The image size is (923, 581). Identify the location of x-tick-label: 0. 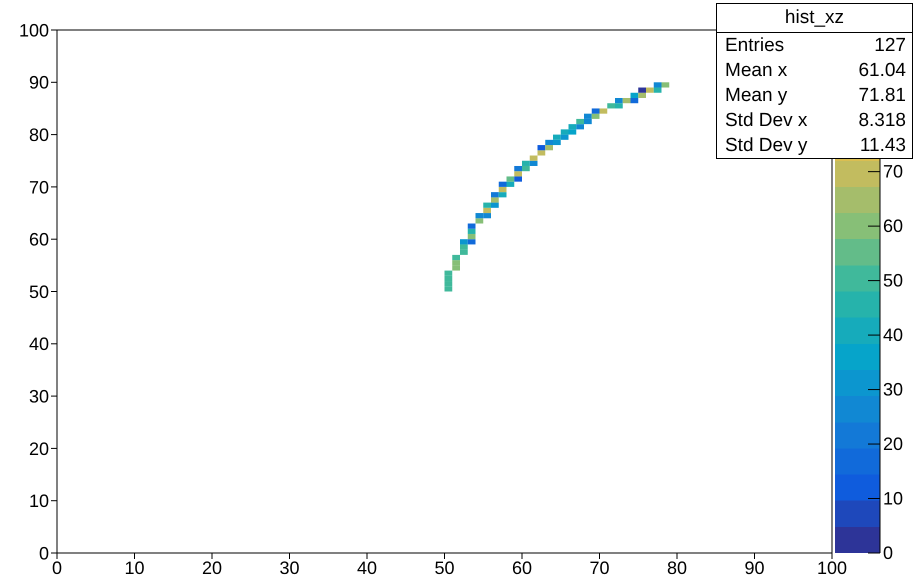
(57, 568).